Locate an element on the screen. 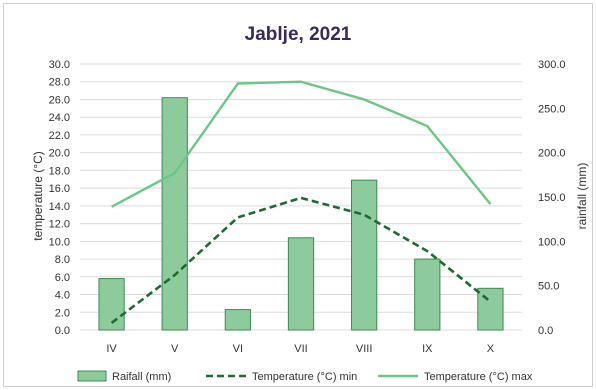  right-tick-label: 150.0 is located at coordinates (552, 198).